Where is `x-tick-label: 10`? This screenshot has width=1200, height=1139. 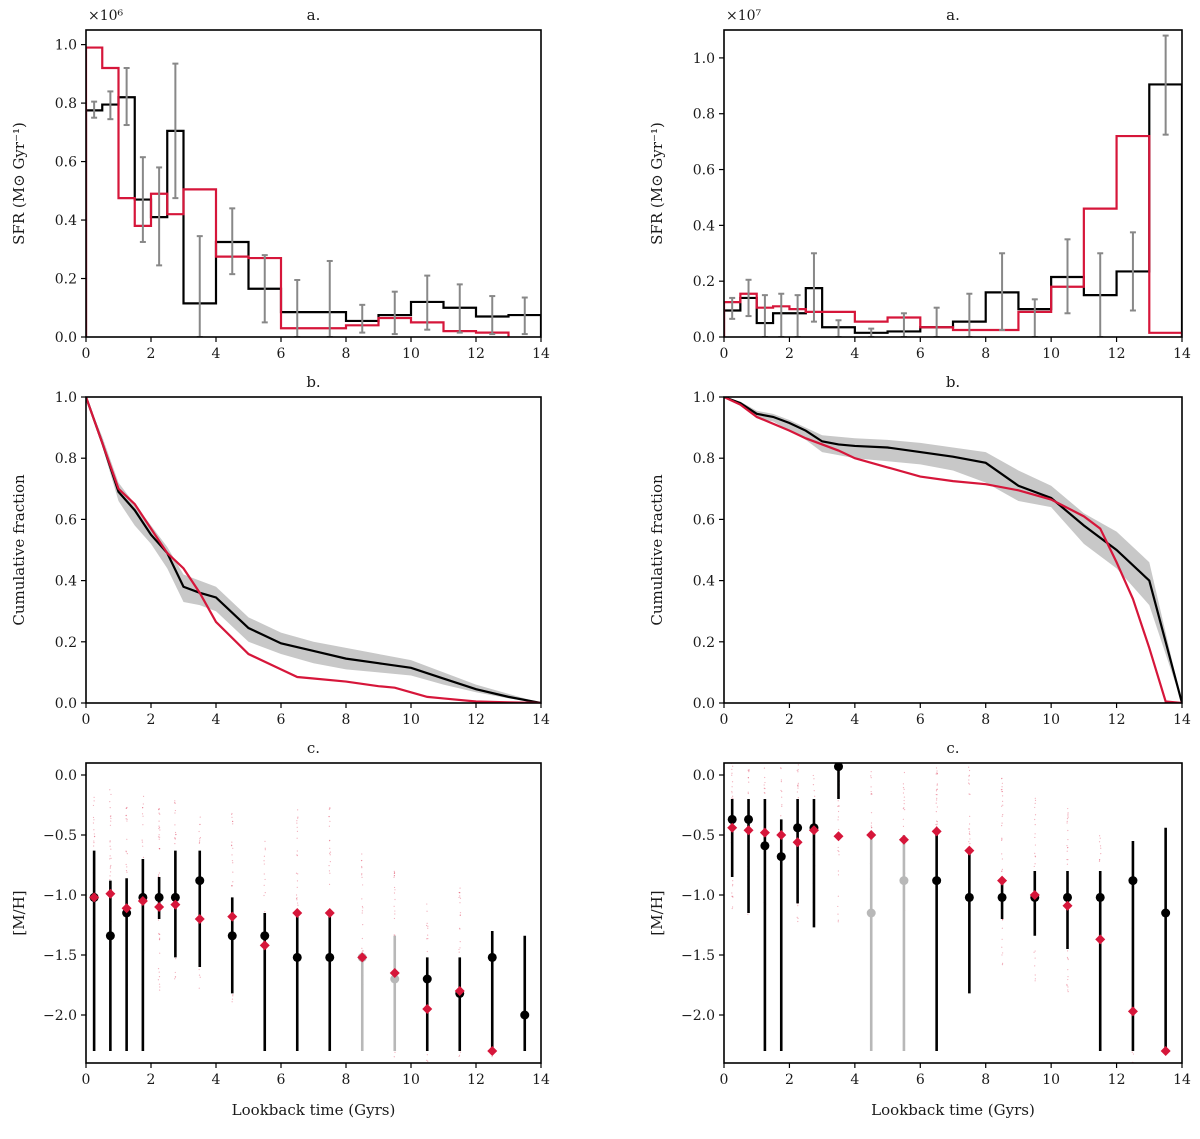 x-tick-label: 10 is located at coordinates (1051, 354).